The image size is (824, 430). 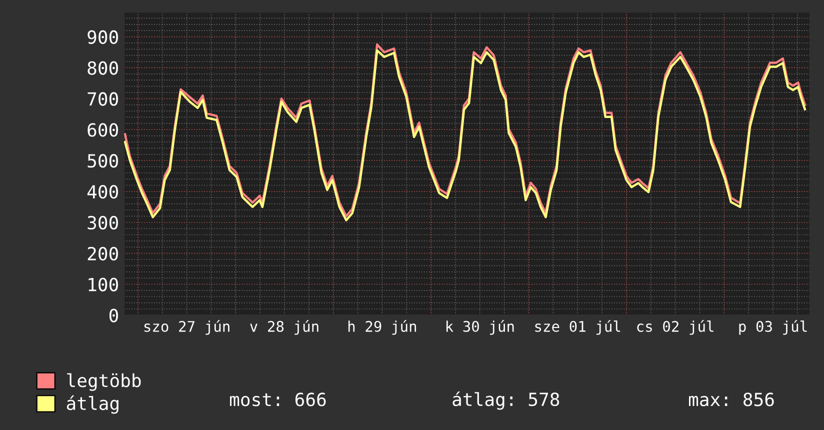 I want to click on y-tick-label: 300, so click(x=103, y=223).